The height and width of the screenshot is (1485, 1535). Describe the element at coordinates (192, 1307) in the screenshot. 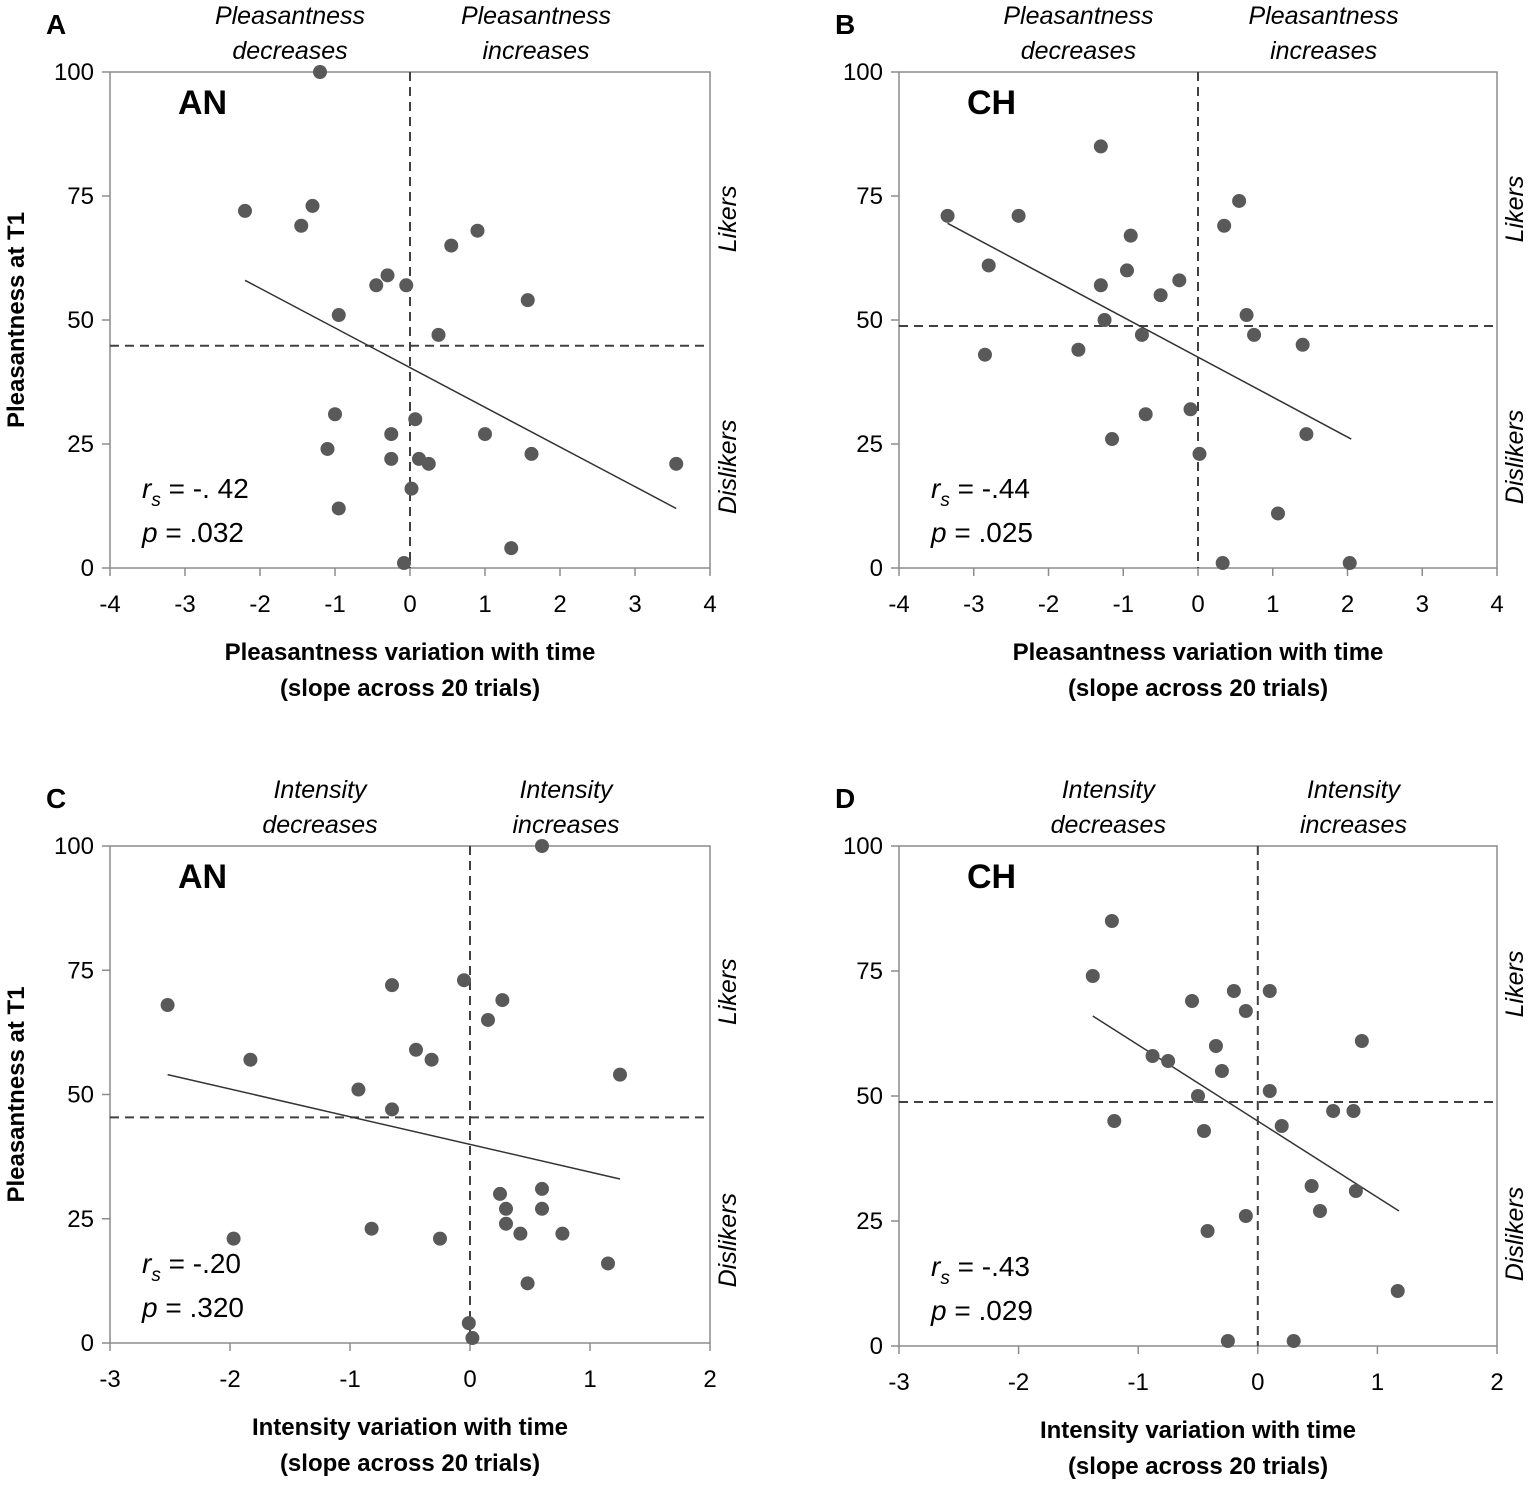

I see `stat-p: p = .320` at that location.